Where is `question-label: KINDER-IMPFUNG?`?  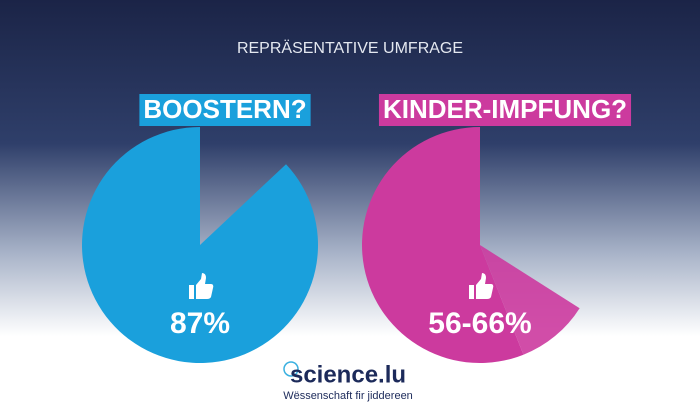 question-label: KINDER-IMPFUNG? is located at coordinates (505, 109).